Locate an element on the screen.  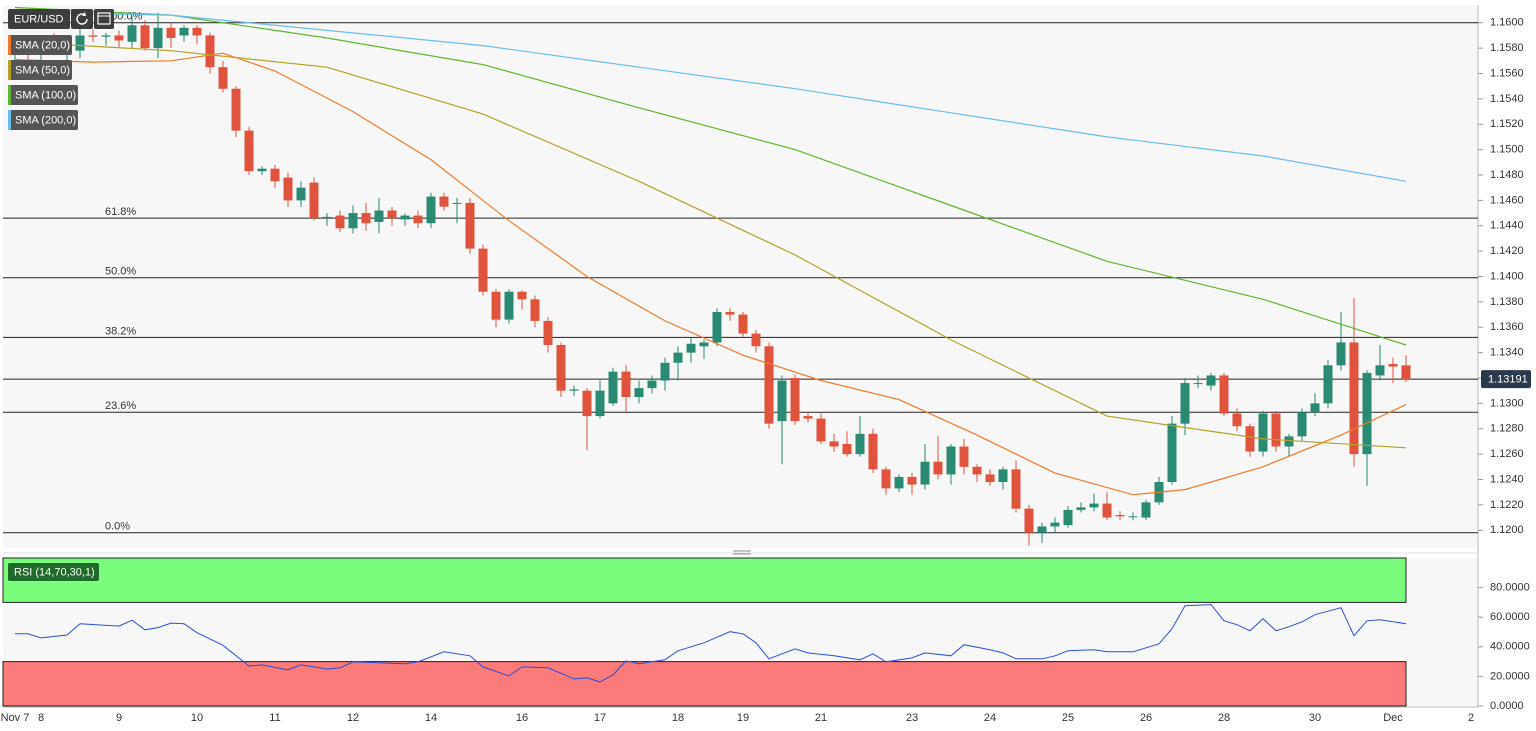
y-tick-label: 1.1260 is located at coordinates (1507, 454).